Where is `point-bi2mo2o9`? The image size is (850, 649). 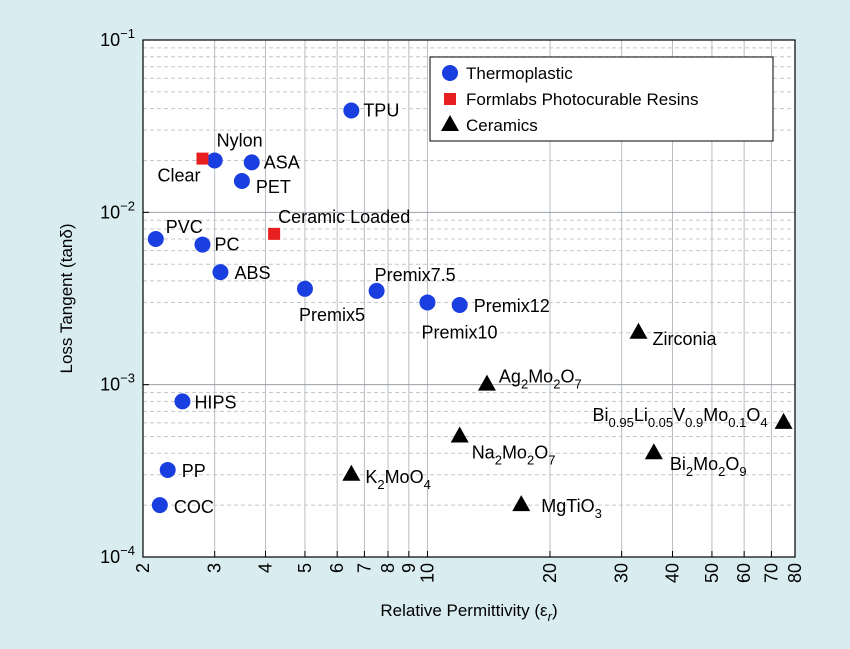
point-bi2mo2o9 is located at coordinates (653, 451).